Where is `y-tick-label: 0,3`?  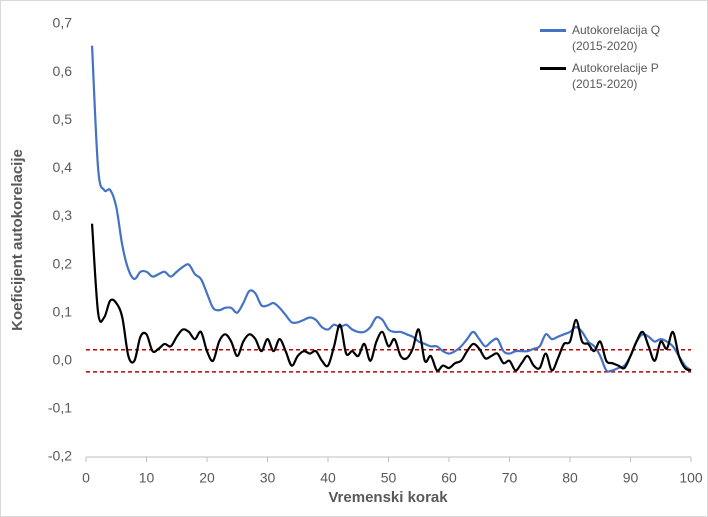 y-tick-label: 0,3 is located at coordinates (63, 215).